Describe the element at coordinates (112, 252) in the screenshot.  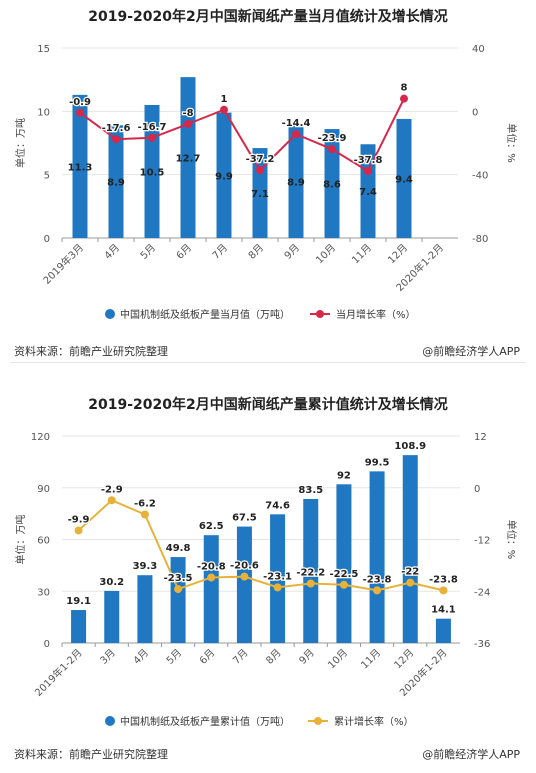
I see `x-tick-label: 4月` at that location.